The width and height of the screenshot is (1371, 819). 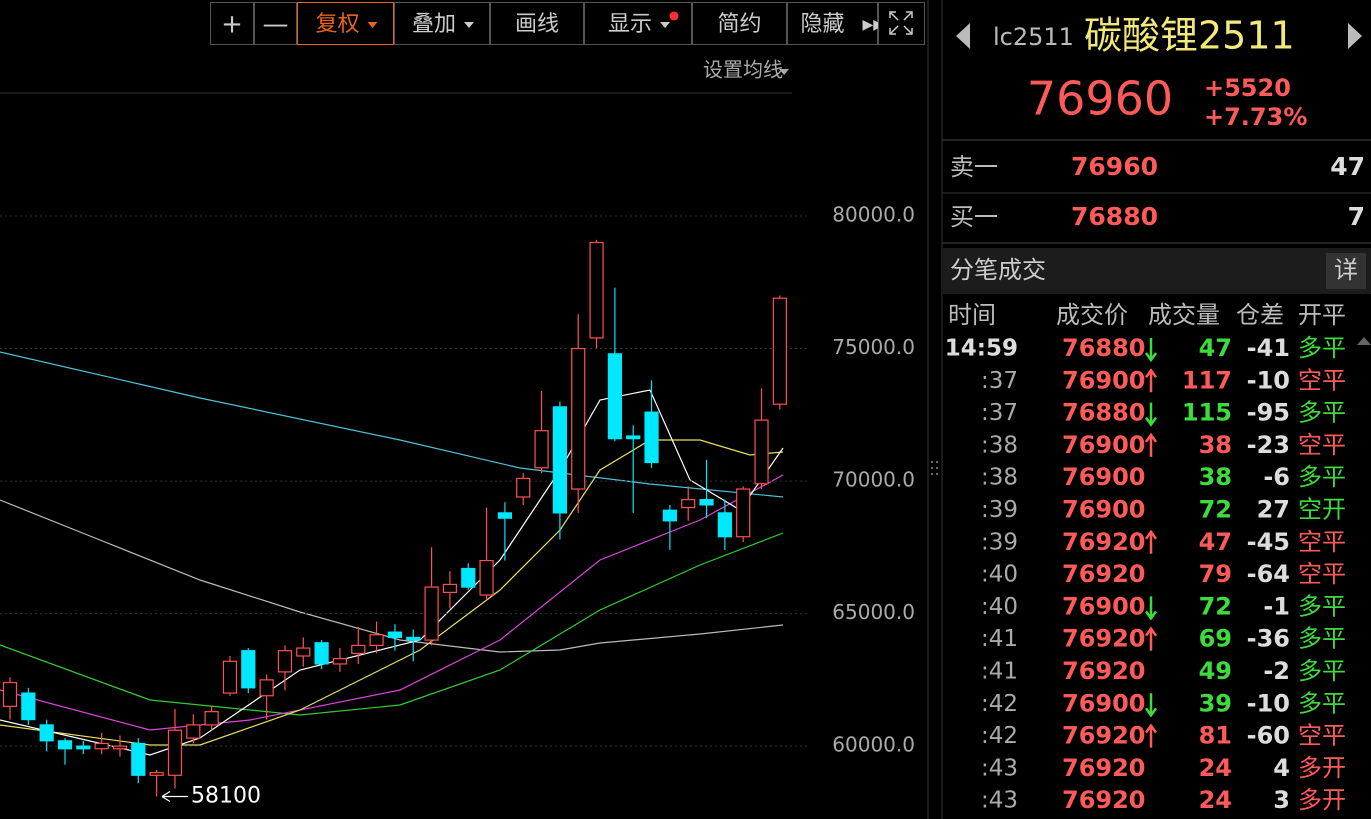 I want to click on toolbar-label: +, so click(x=232, y=25).